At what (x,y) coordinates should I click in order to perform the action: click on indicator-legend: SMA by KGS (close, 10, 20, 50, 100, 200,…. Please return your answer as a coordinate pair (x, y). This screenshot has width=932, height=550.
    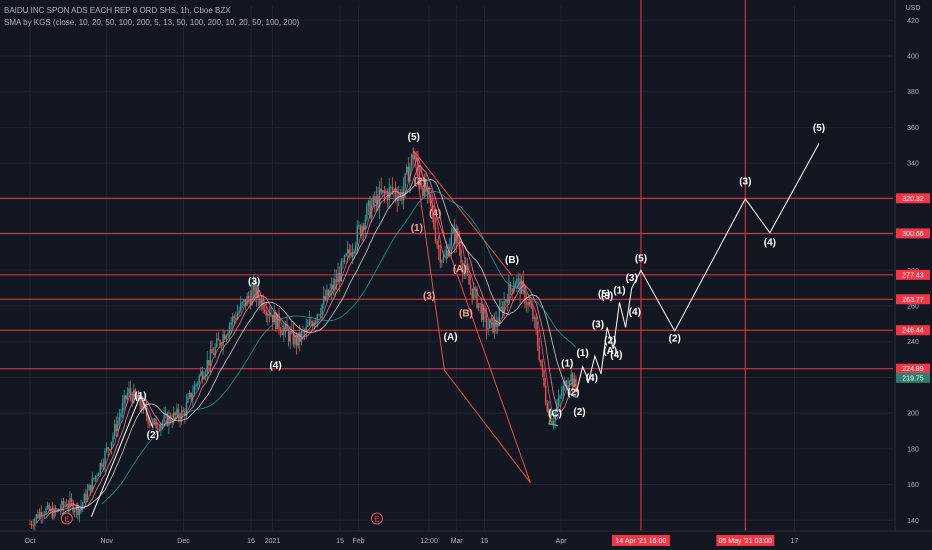
    Looking at the image, I should click on (152, 22).